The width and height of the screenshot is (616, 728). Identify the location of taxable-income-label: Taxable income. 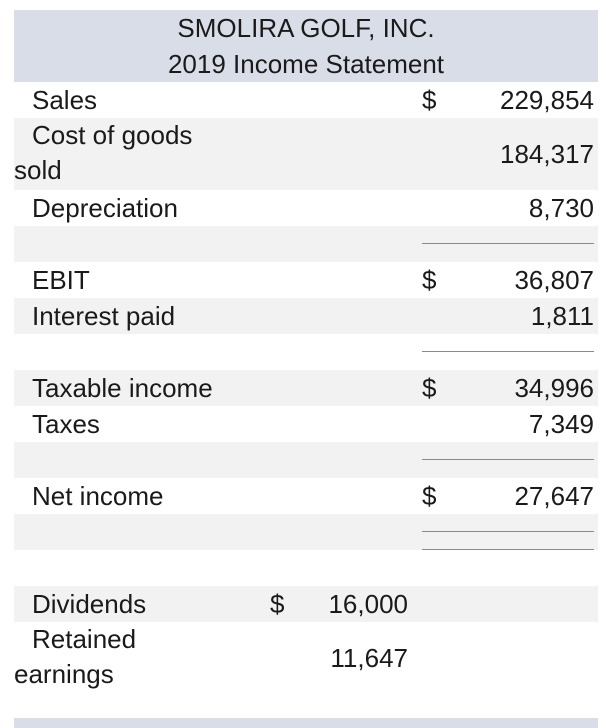
(122, 388).